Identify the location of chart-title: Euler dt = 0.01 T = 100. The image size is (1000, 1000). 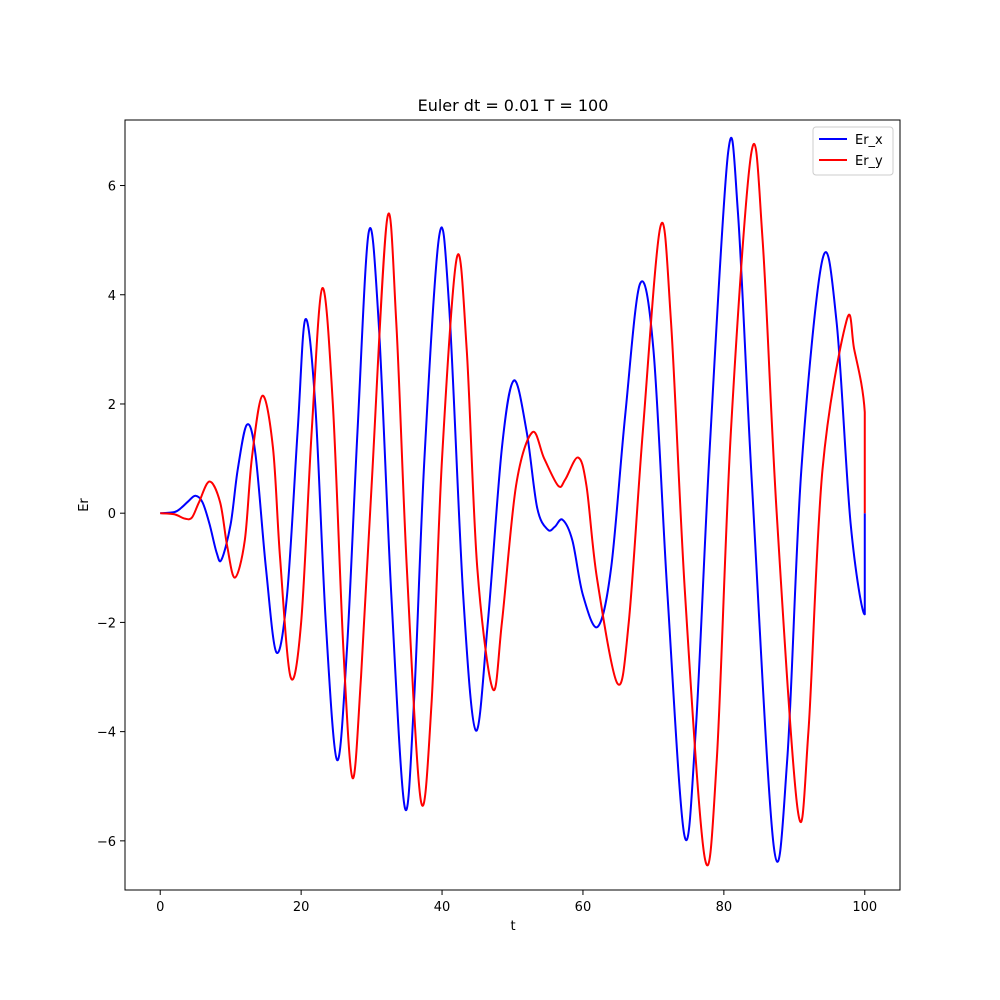
(513, 105).